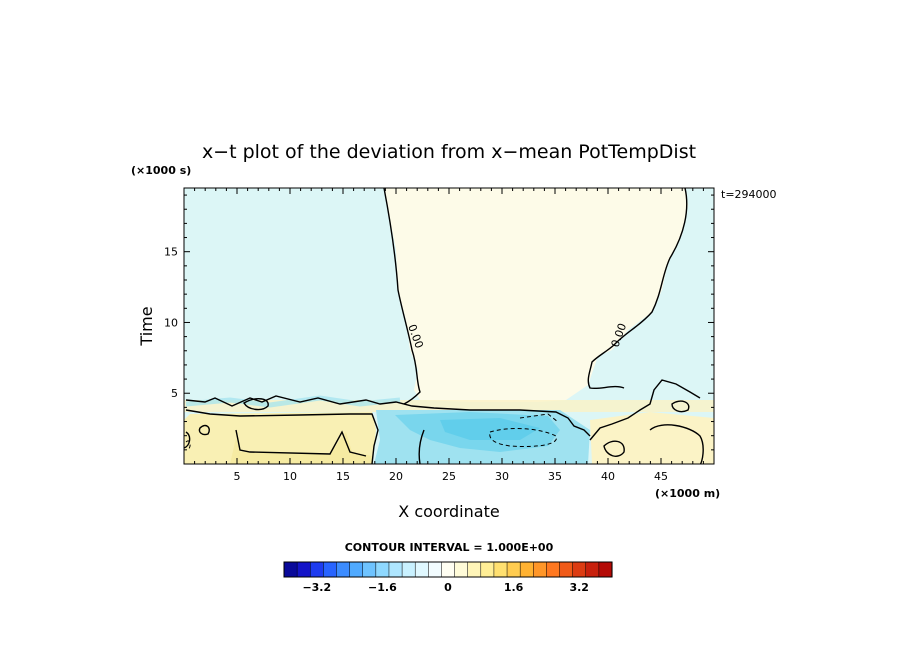  Describe the element at coordinates (343, 476) in the screenshot. I see `x-tick-label: 15` at that location.